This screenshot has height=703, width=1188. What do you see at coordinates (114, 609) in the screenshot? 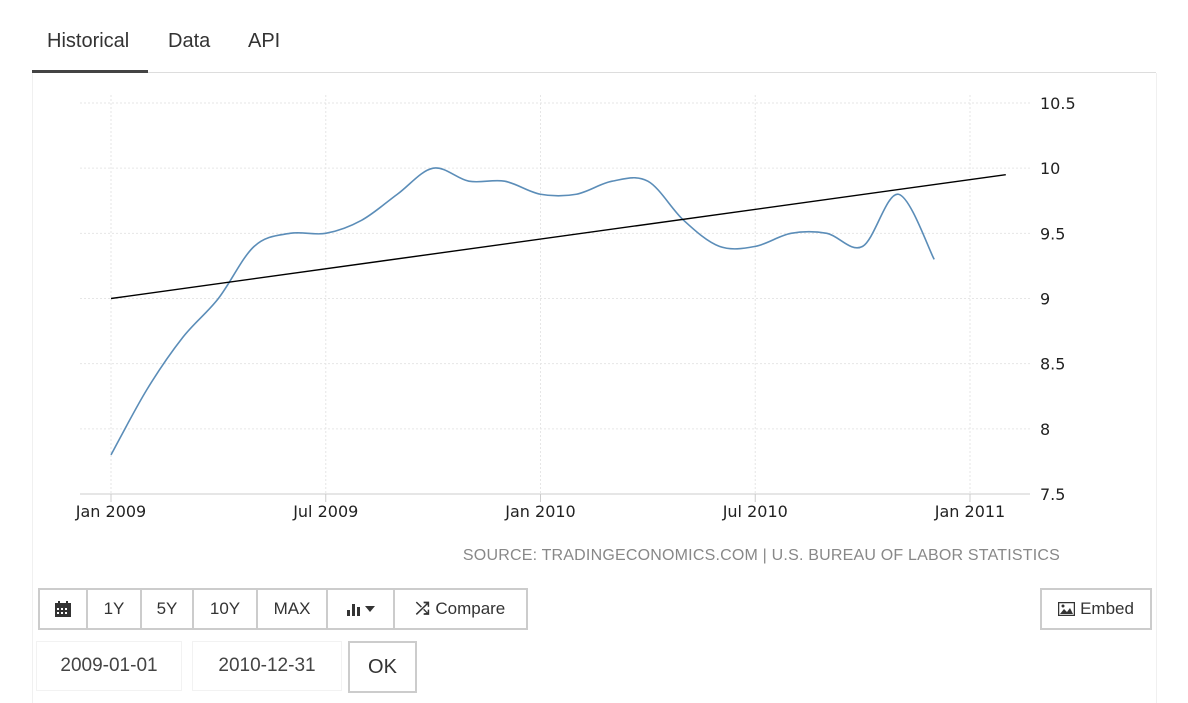
I see `range-1y-button: 1Y` at bounding box center [114, 609].